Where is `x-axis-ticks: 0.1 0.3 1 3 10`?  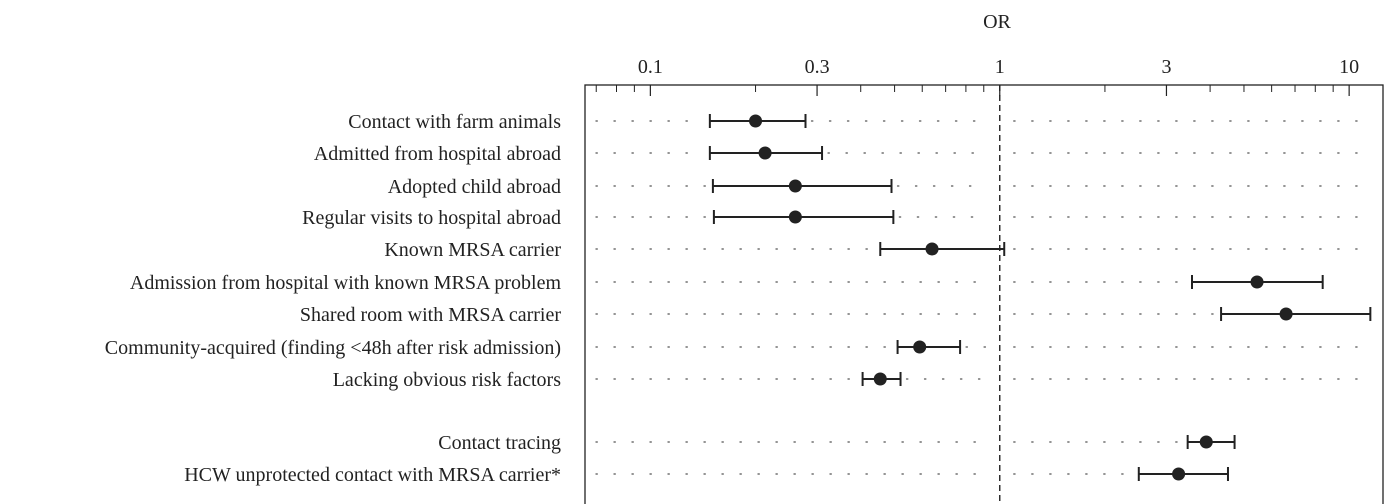 x-axis-ticks: 0.1 0.3 1 3 10 is located at coordinates (977, 76).